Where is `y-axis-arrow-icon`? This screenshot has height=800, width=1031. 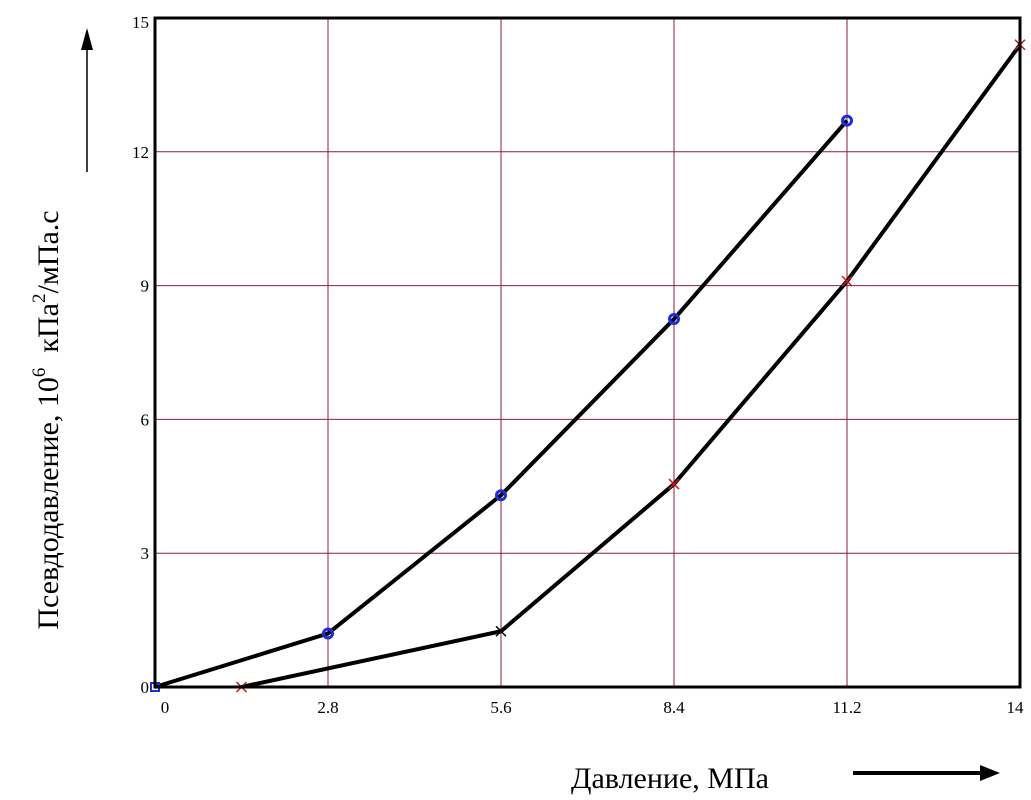
y-axis-arrow-icon is located at coordinates (87, 100).